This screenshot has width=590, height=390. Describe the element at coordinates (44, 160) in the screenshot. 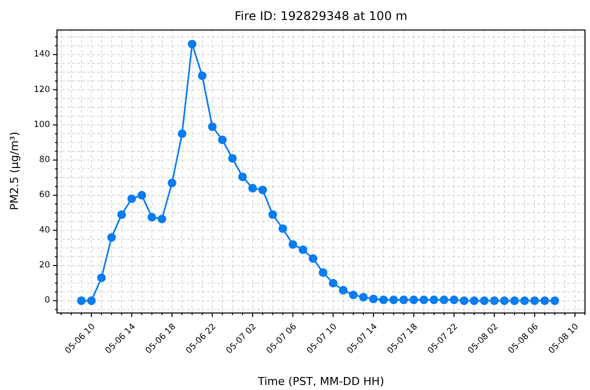

I see `y-tick-label: 80` at that location.